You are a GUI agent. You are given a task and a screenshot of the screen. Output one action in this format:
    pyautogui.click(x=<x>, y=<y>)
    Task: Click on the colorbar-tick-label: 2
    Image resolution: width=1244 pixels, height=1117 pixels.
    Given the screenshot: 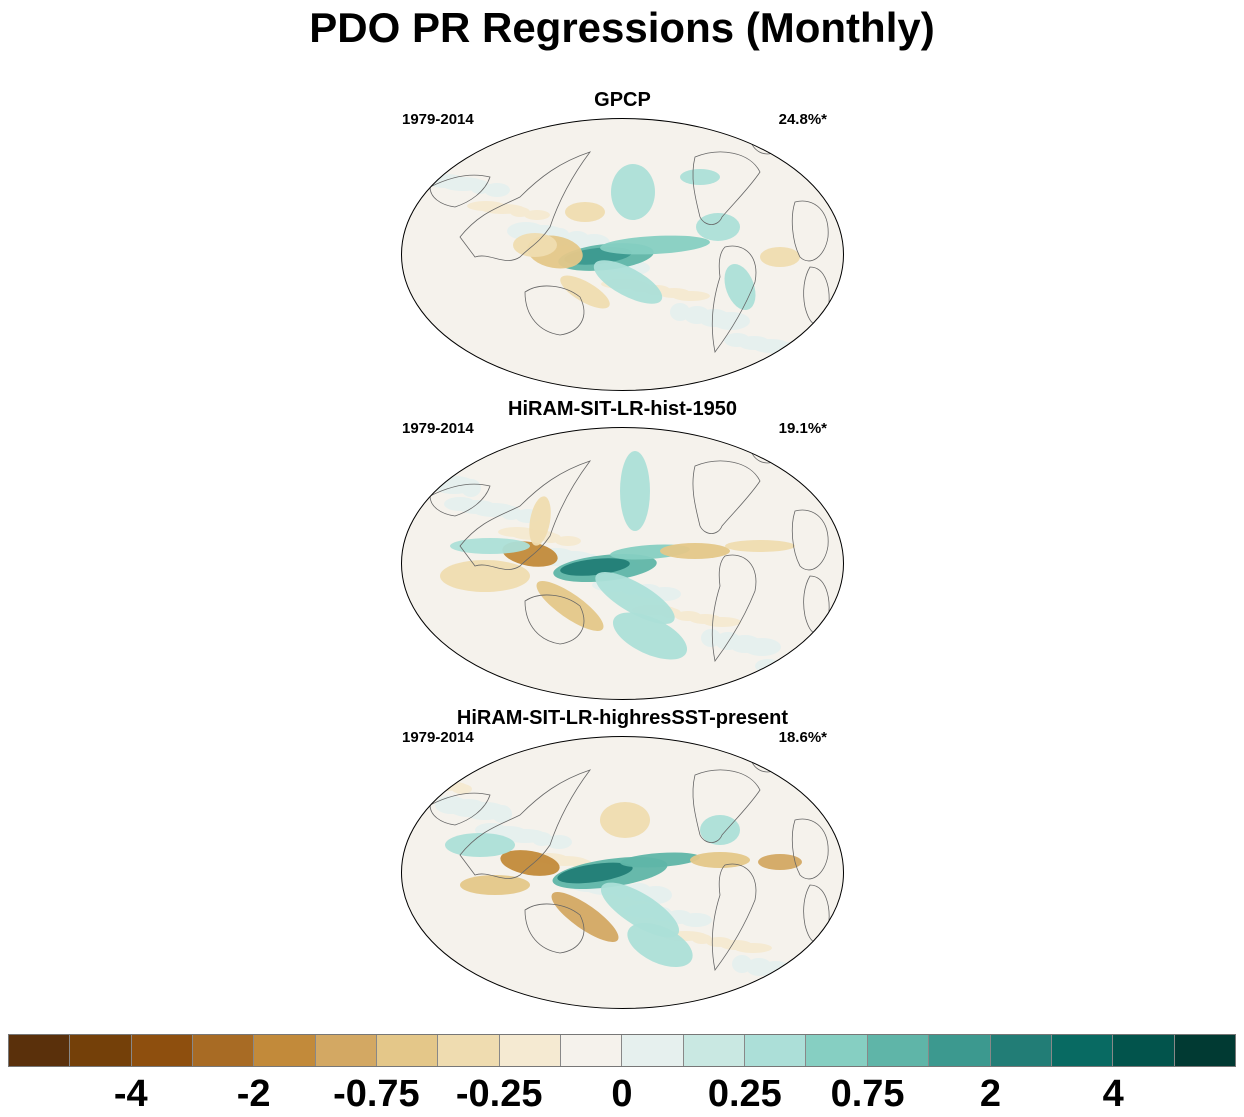 What is the action you would take?
    pyautogui.click(x=990, y=1094)
    